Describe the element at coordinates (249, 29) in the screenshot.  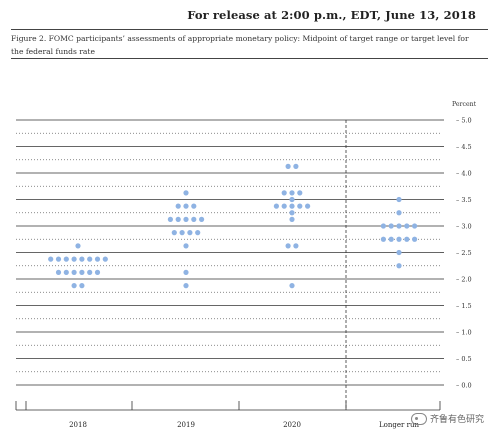
I see `caption-top-rule` at that location.